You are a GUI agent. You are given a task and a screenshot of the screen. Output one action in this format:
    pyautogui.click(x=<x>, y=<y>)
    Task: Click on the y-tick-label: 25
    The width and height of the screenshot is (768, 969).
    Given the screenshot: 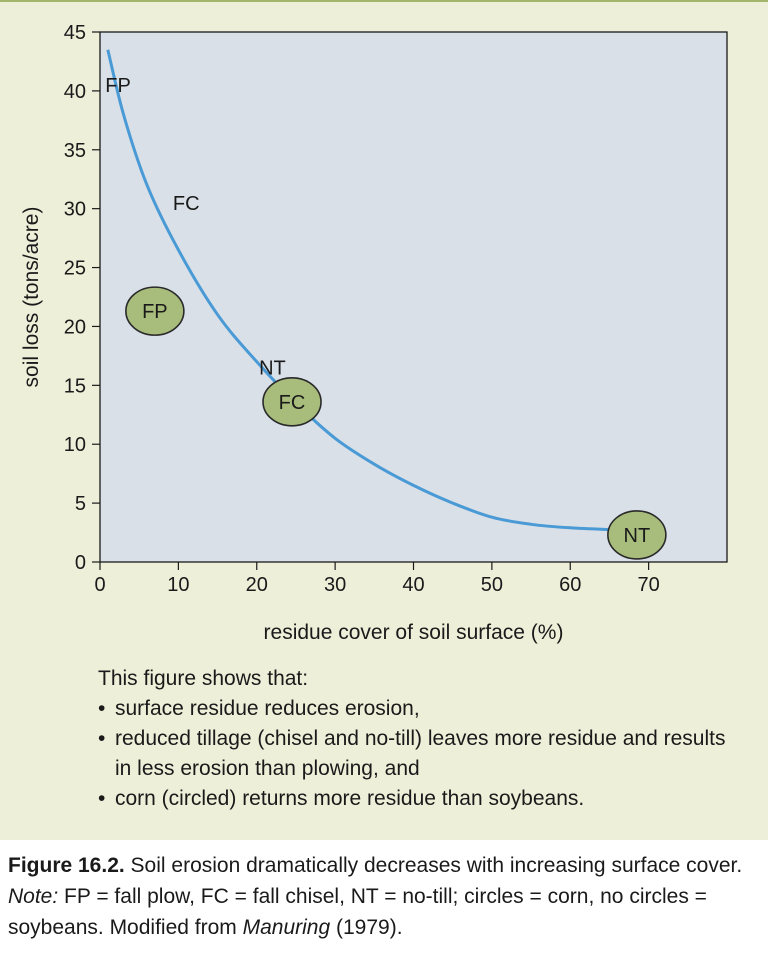 What is the action you would take?
    pyautogui.click(x=75, y=269)
    